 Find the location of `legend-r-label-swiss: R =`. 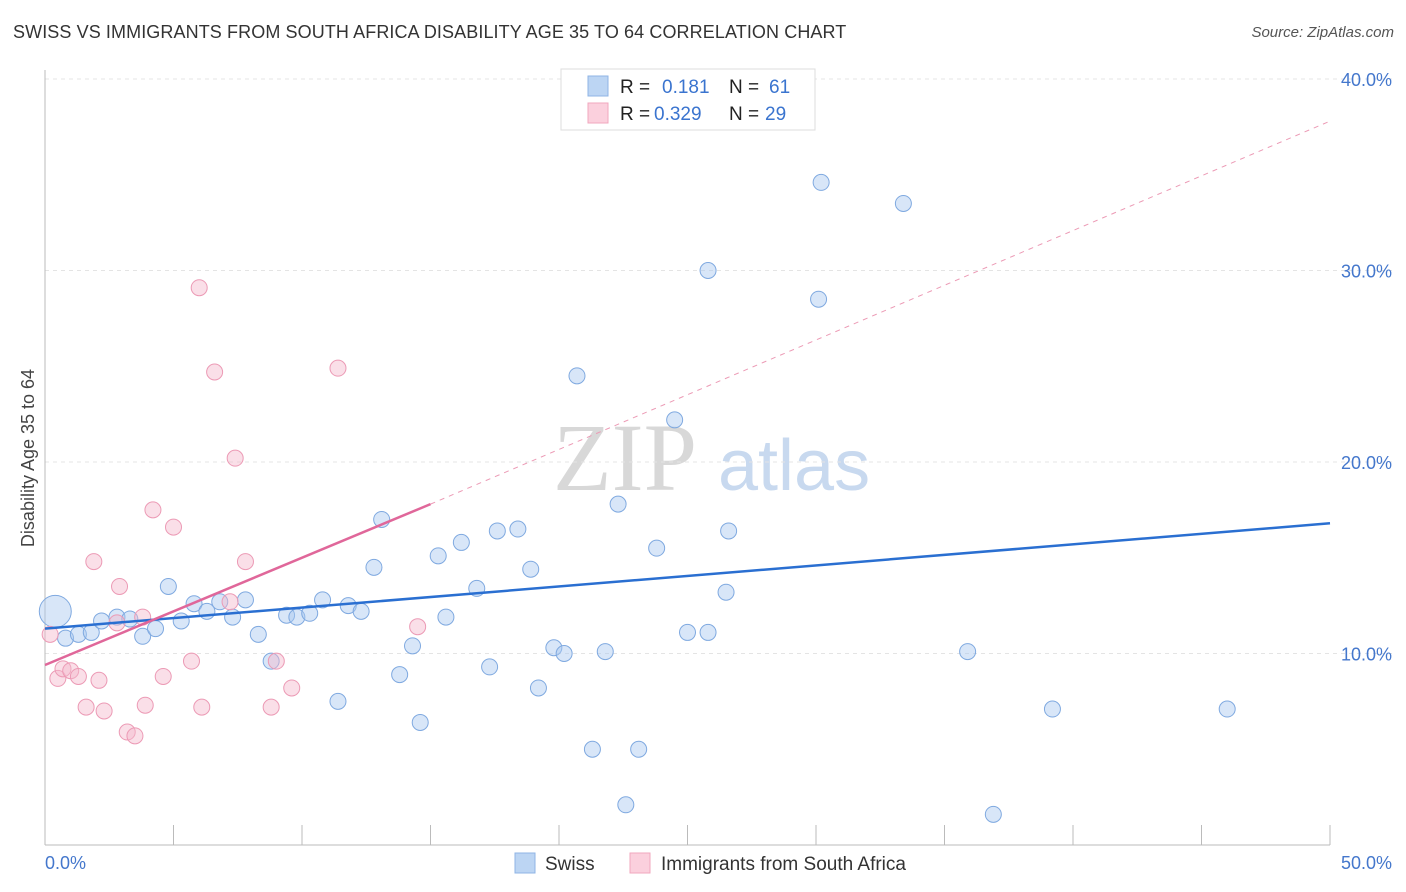

legend-r-label-swiss: R = is located at coordinates (635, 87).